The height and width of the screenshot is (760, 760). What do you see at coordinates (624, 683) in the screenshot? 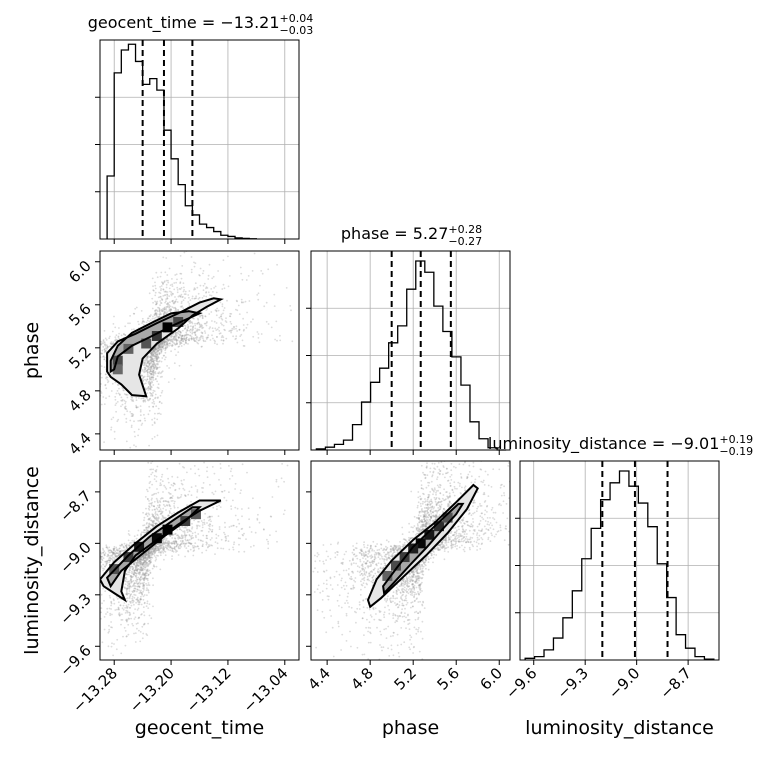
I see `x-tick-label: −9.0` at bounding box center [624, 683].